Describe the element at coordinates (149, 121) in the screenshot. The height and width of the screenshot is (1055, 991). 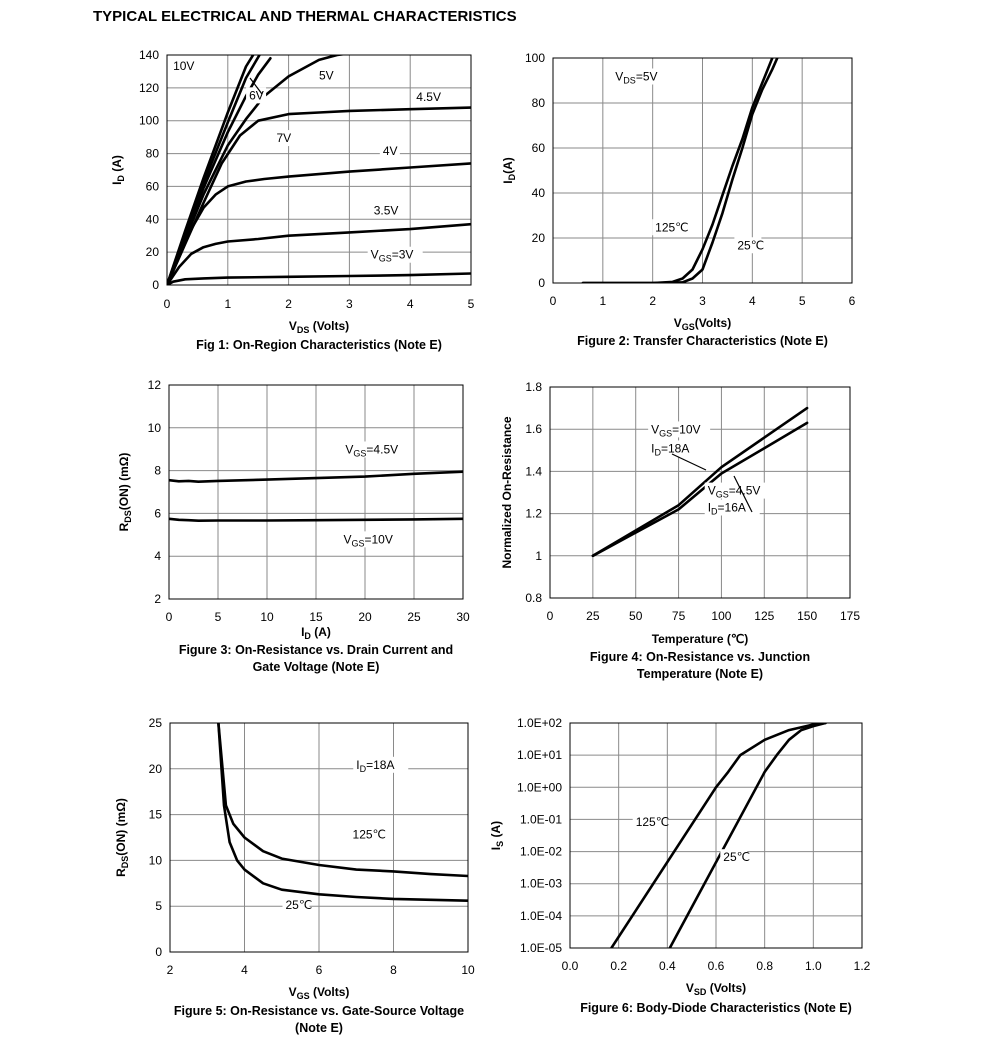
I see `y-tick-label: 100` at that location.